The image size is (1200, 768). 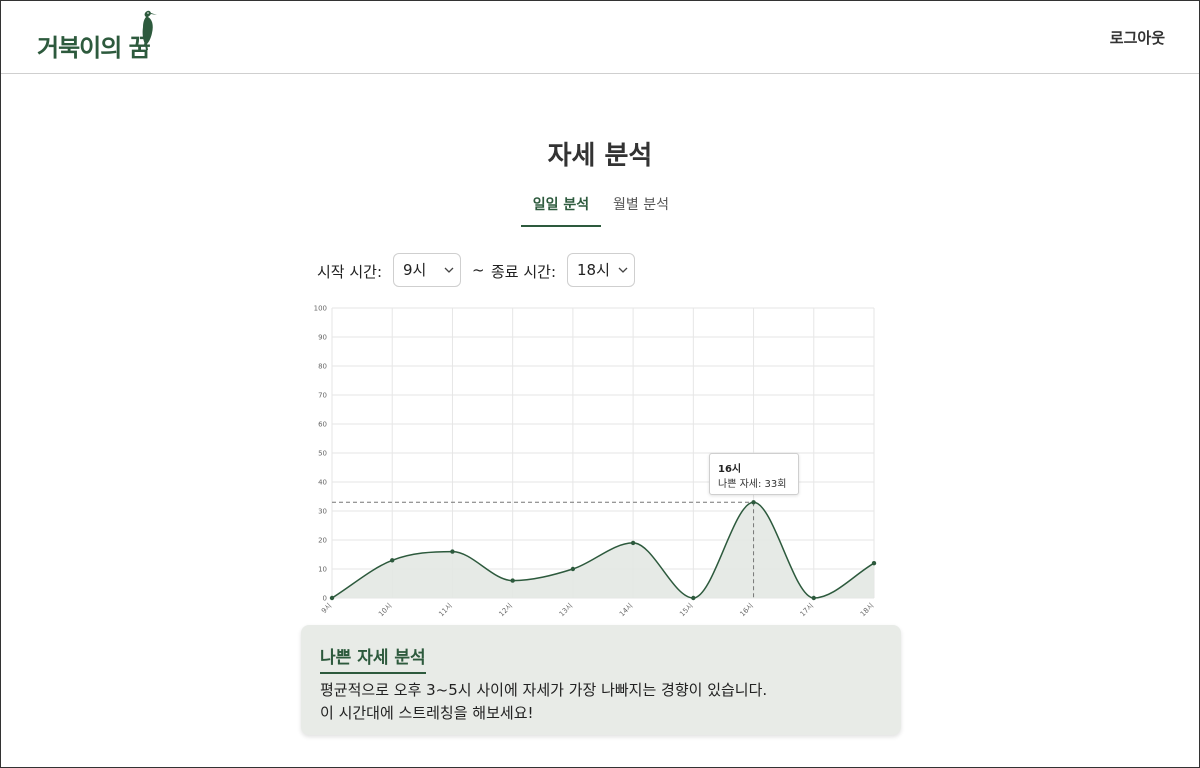 What do you see at coordinates (149, 30) in the screenshot?
I see `heron-icon` at bounding box center [149, 30].